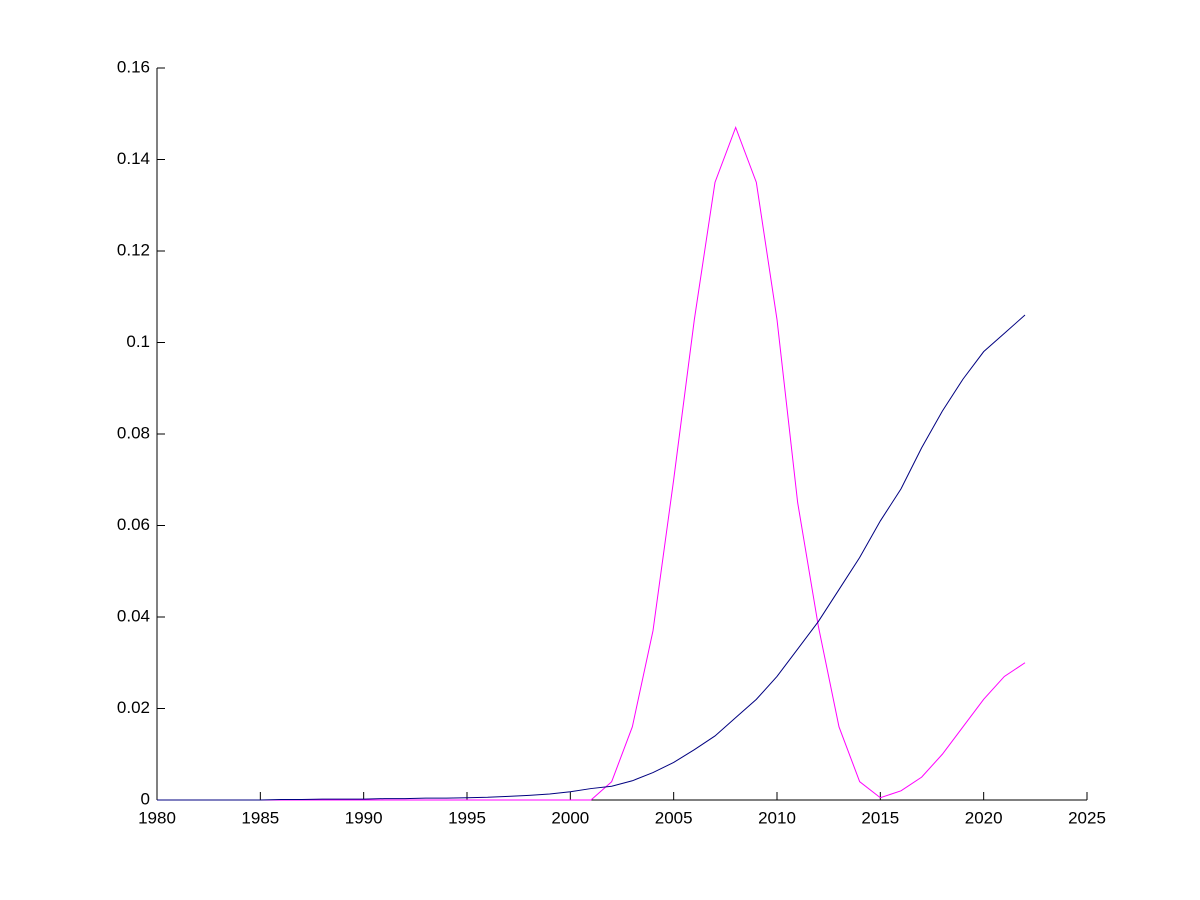  What do you see at coordinates (133, 615) in the screenshot?
I see `y-tick-label: 0.04` at bounding box center [133, 615].